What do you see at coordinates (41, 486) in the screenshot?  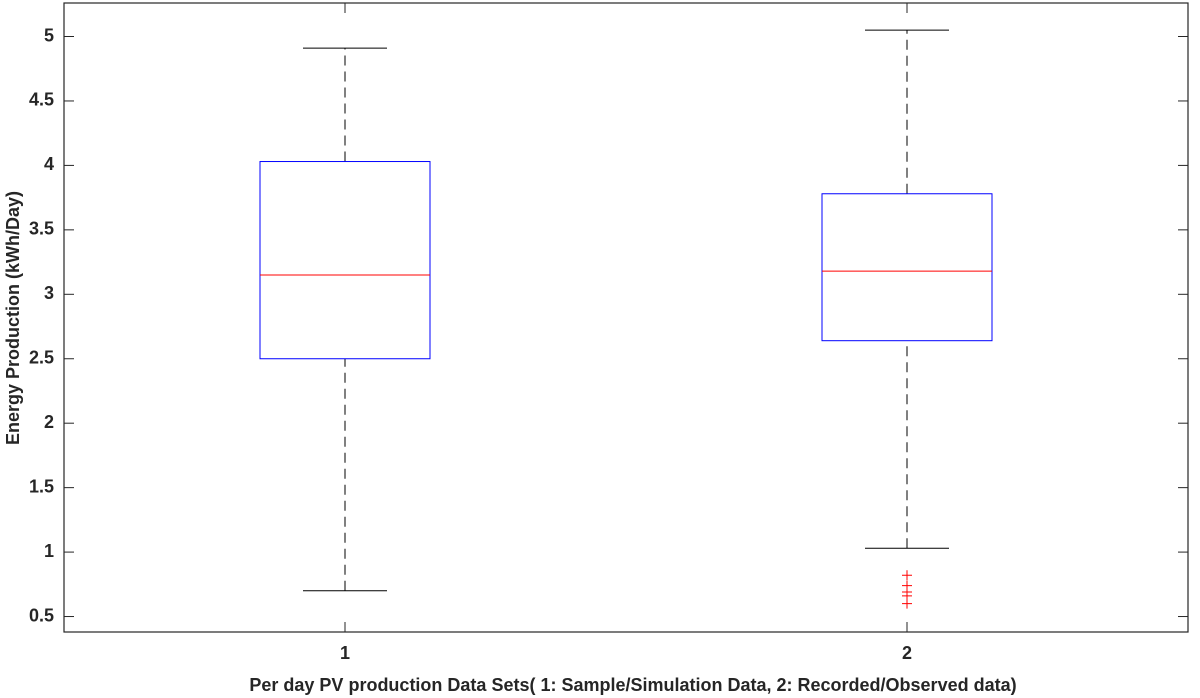 I see `y-tick-label: 1.5` at bounding box center [41, 486].